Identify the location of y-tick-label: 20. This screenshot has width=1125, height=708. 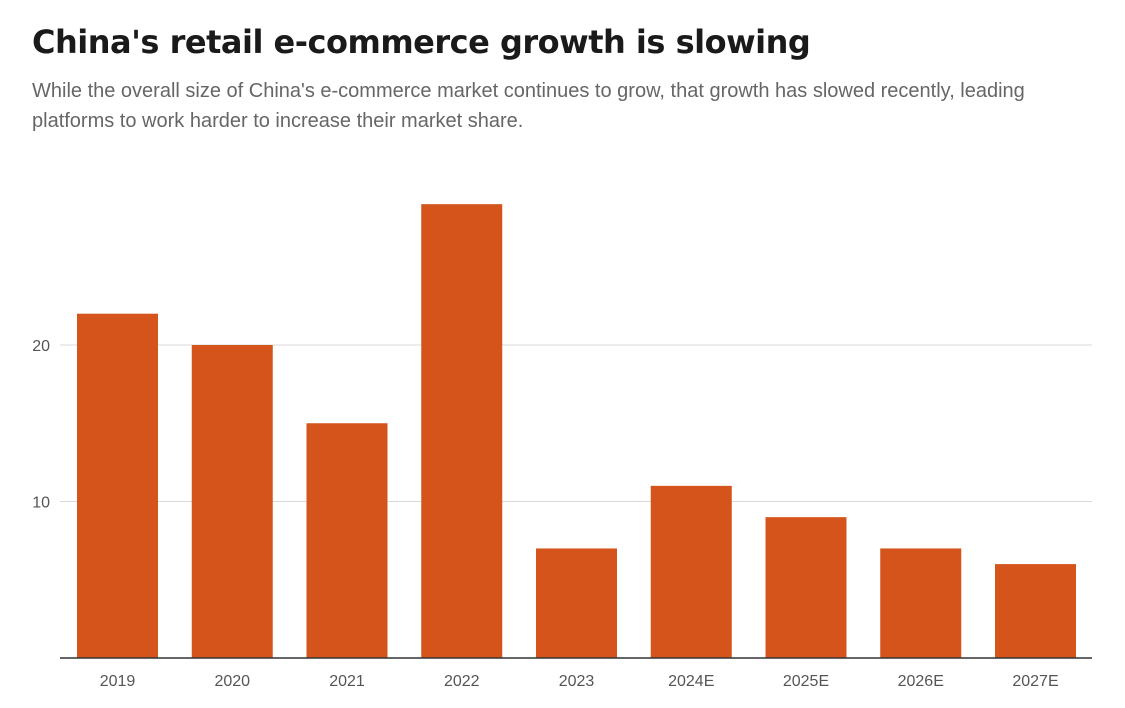
(41, 346).